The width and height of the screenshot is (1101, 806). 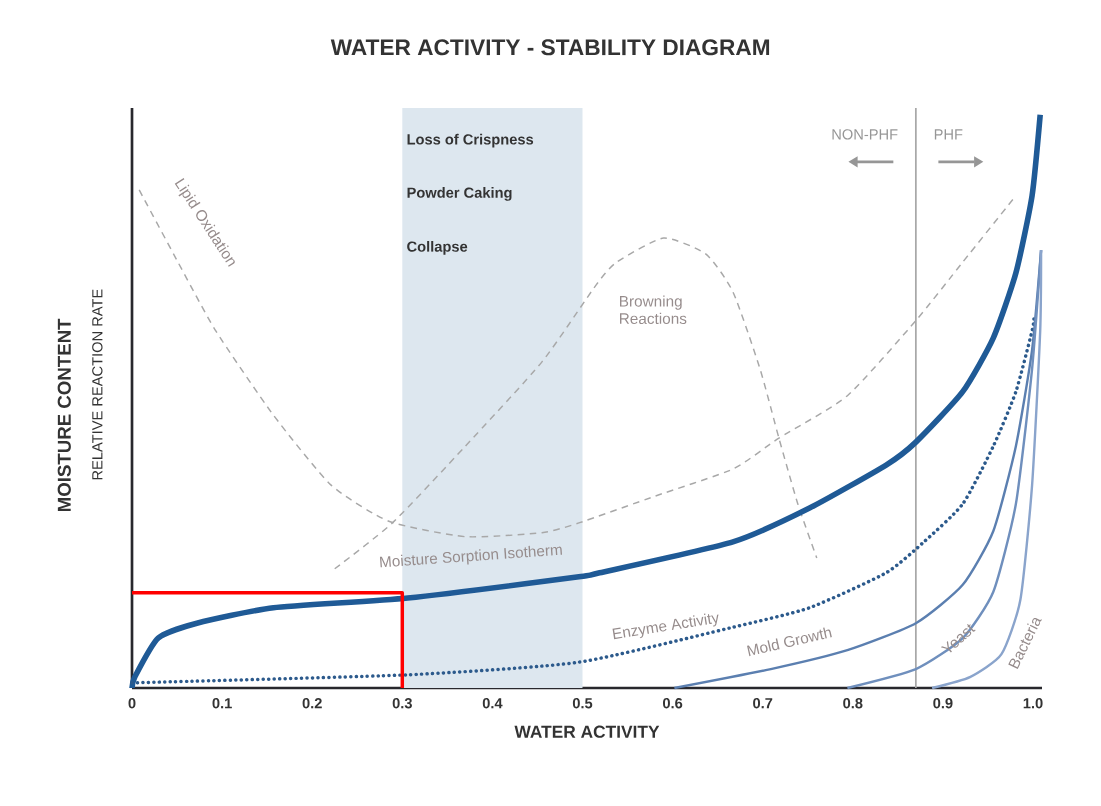 What do you see at coordinates (1033, 703) in the screenshot?
I see `x-tick-label: 1.0` at bounding box center [1033, 703].